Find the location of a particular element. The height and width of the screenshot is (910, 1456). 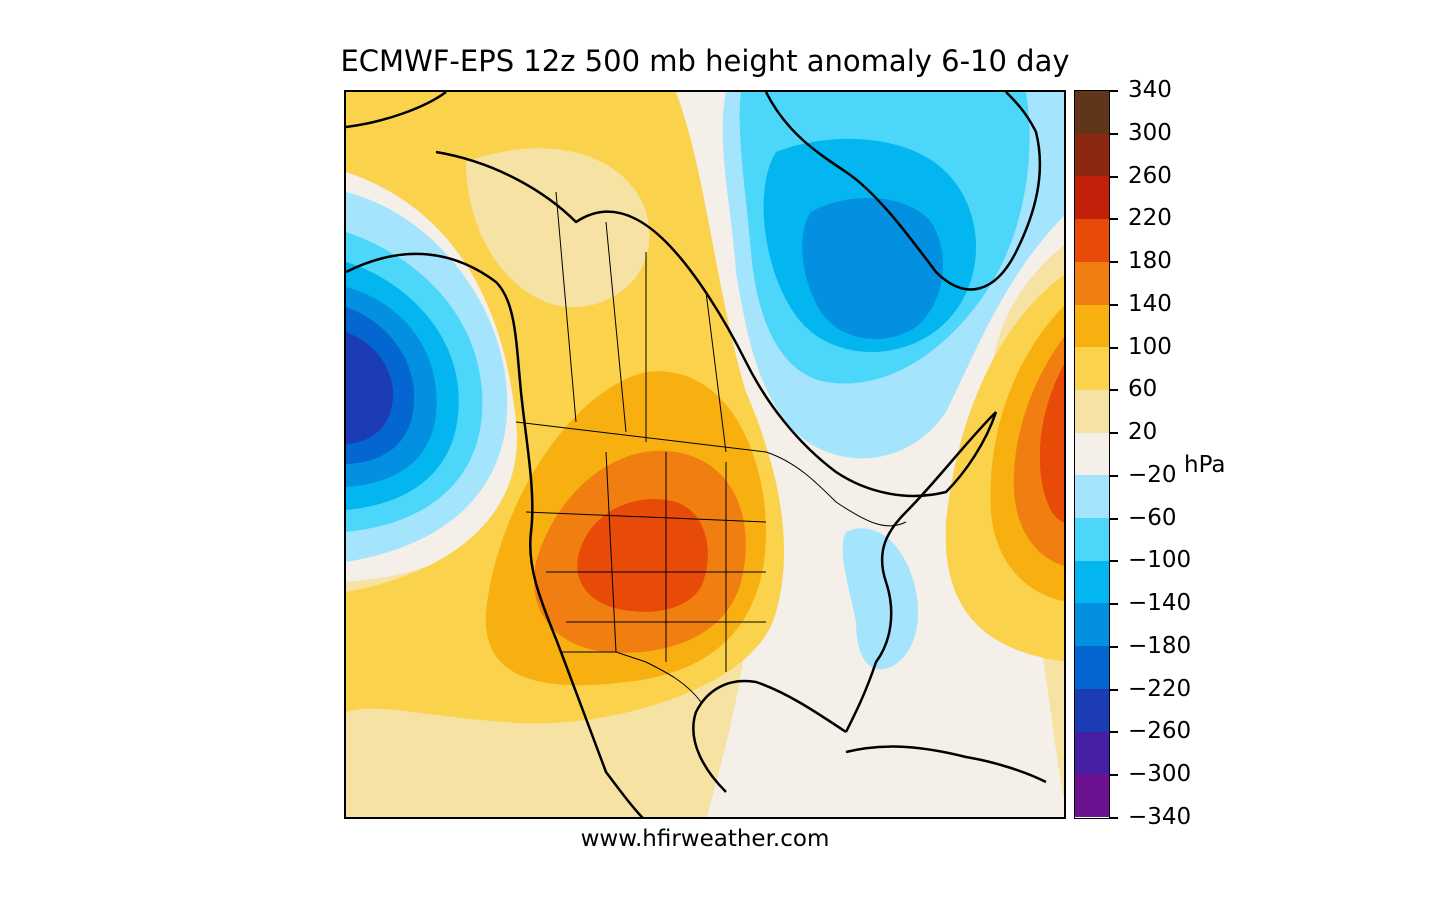

colorbar-tick-label: −260 is located at coordinates (1160, 731).